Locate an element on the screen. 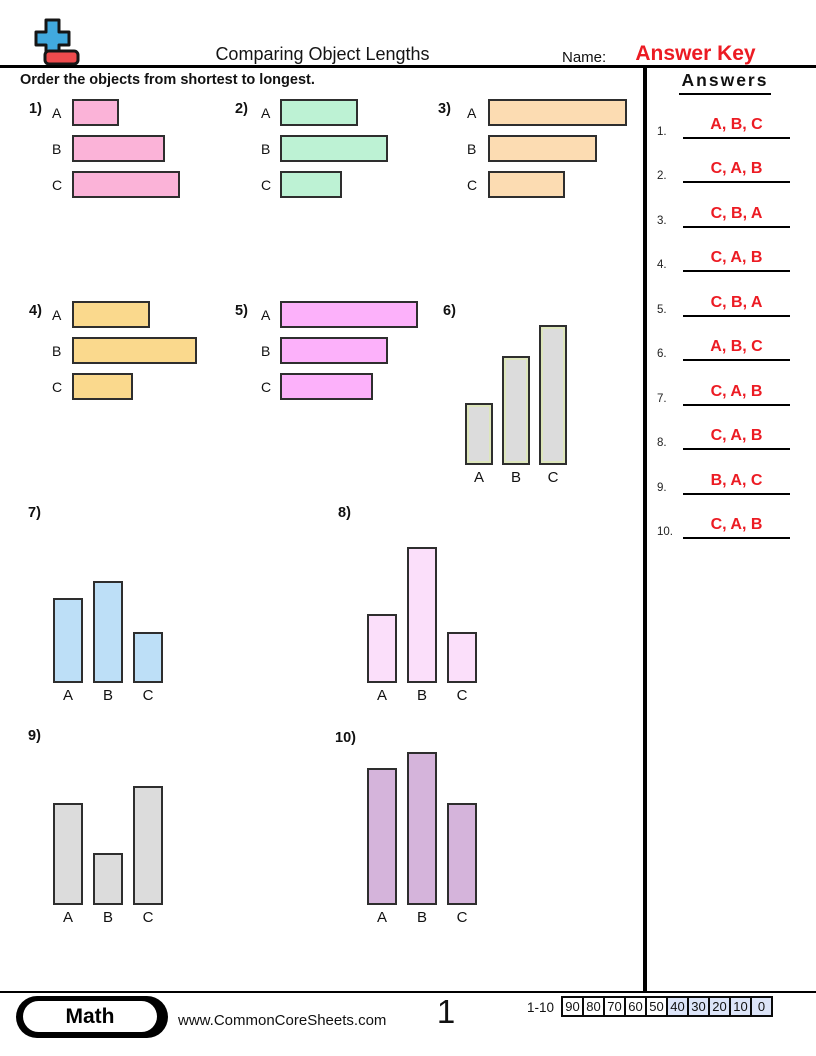 Image resolution: width=816 pixels, height=1056 pixels. problem-number: 5) is located at coordinates (241, 311).